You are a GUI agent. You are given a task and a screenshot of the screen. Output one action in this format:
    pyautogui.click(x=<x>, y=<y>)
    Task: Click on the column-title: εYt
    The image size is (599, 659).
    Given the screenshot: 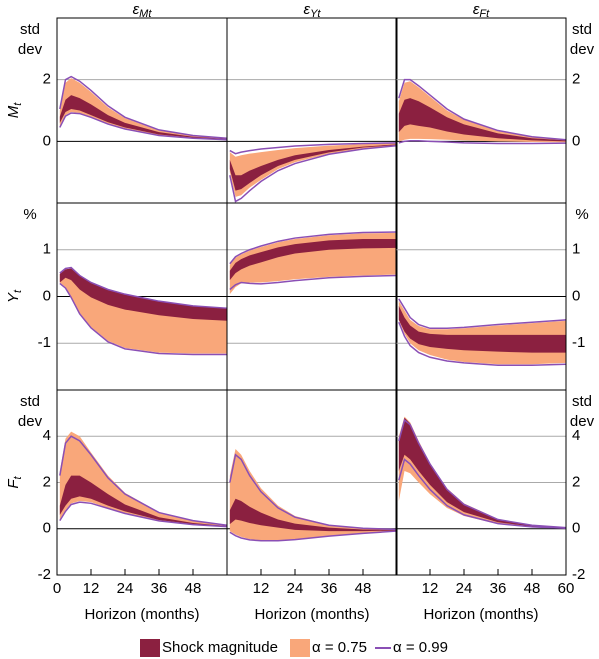 What is the action you would take?
    pyautogui.click(x=313, y=10)
    